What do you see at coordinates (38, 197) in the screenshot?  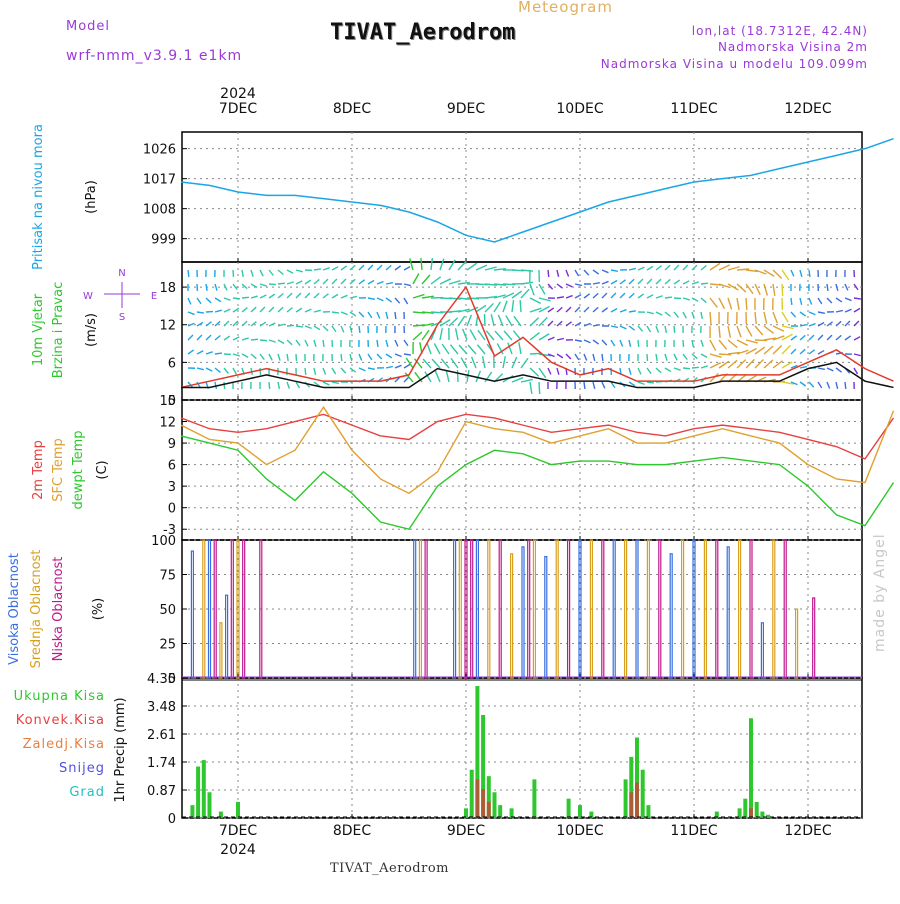 I see `pressure-ylabel: Pritisak na nivou mora` at bounding box center [38, 197].